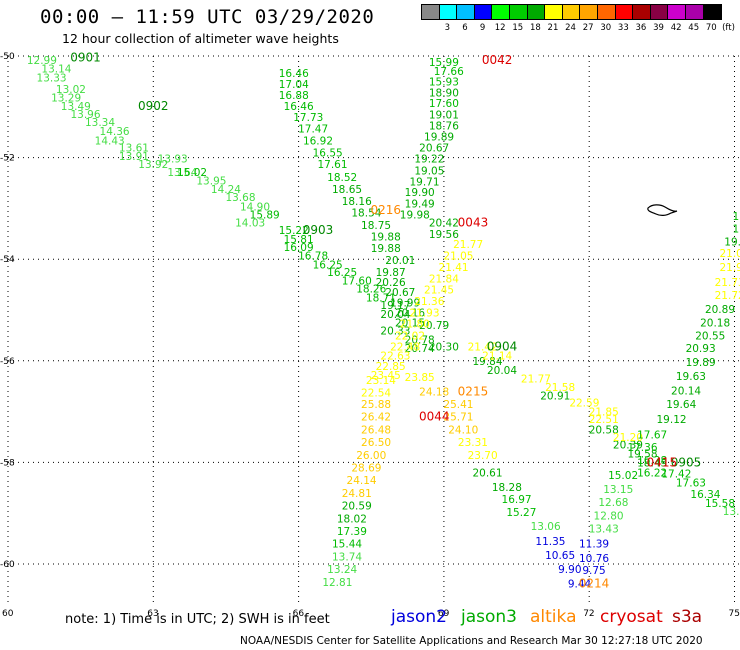 This screenshot has height=650, width=740. Describe the element at coordinates (357, 202) in the screenshot. I see `wave-height-value: 18.16` at that location.